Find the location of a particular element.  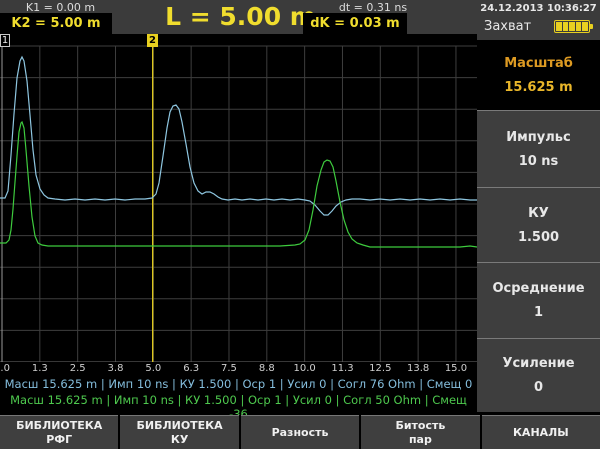

sidebar-item-pulse: Импульс 10 ns is located at coordinates (538, 148).